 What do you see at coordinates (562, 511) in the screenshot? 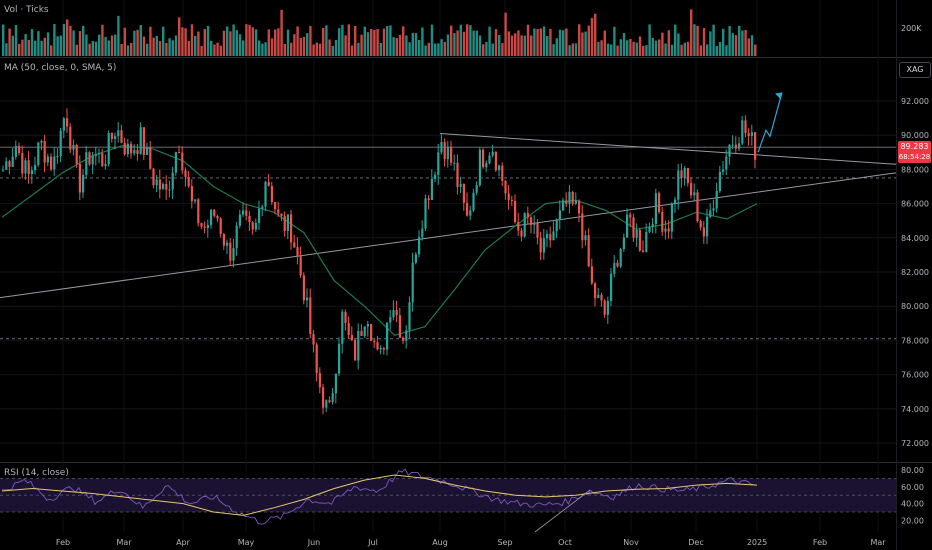
I see `rsi-trendline` at bounding box center [562, 511].